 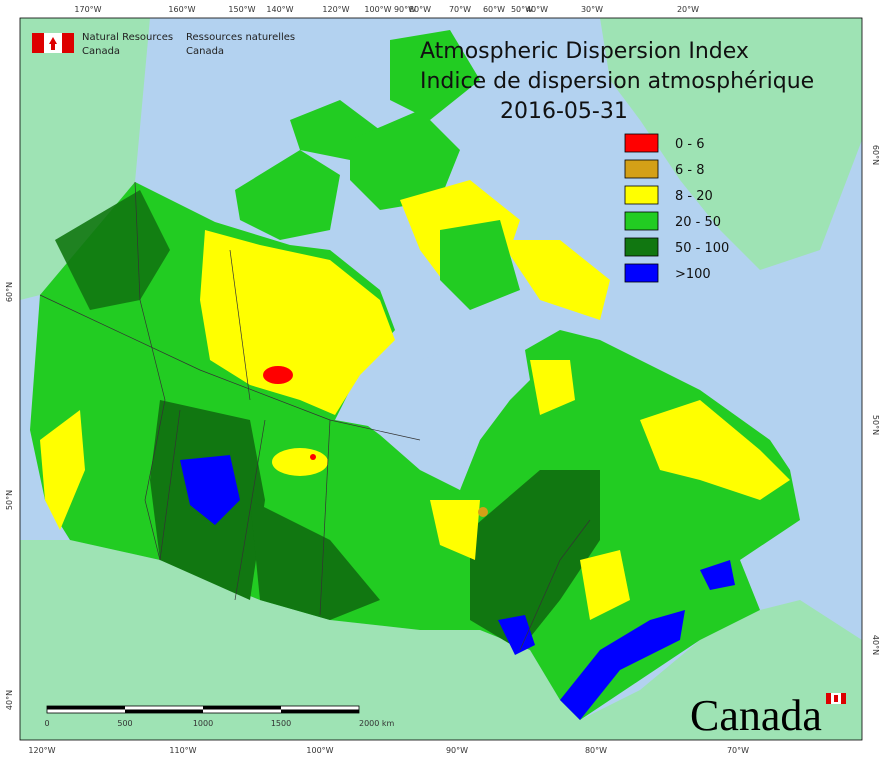 I want to click on scale-bar: 0 500 1000 1500 2000 km, so click(x=219, y=716).